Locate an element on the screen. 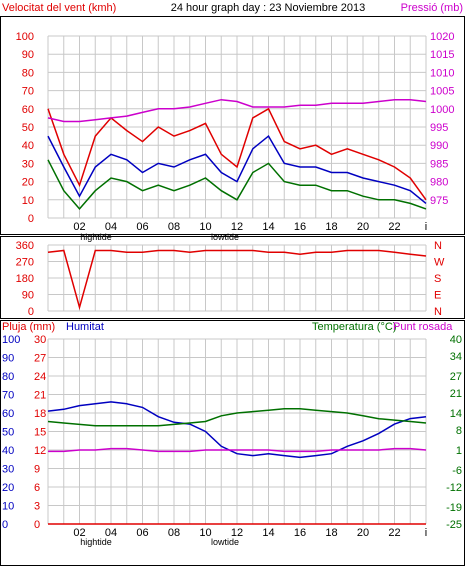  humidity-tick-label: 80 is located at coordinates (8, 377).